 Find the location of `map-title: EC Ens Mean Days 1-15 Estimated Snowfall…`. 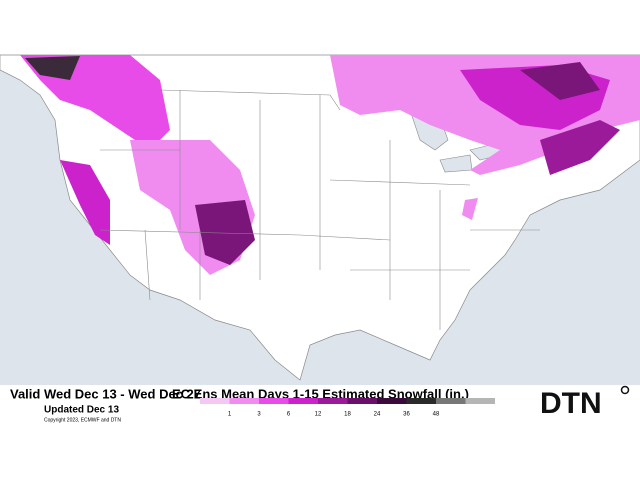

map-title: EC Ens Mean Days 1-15 Estimated Snowfall… is located at coordinates (320, 393).